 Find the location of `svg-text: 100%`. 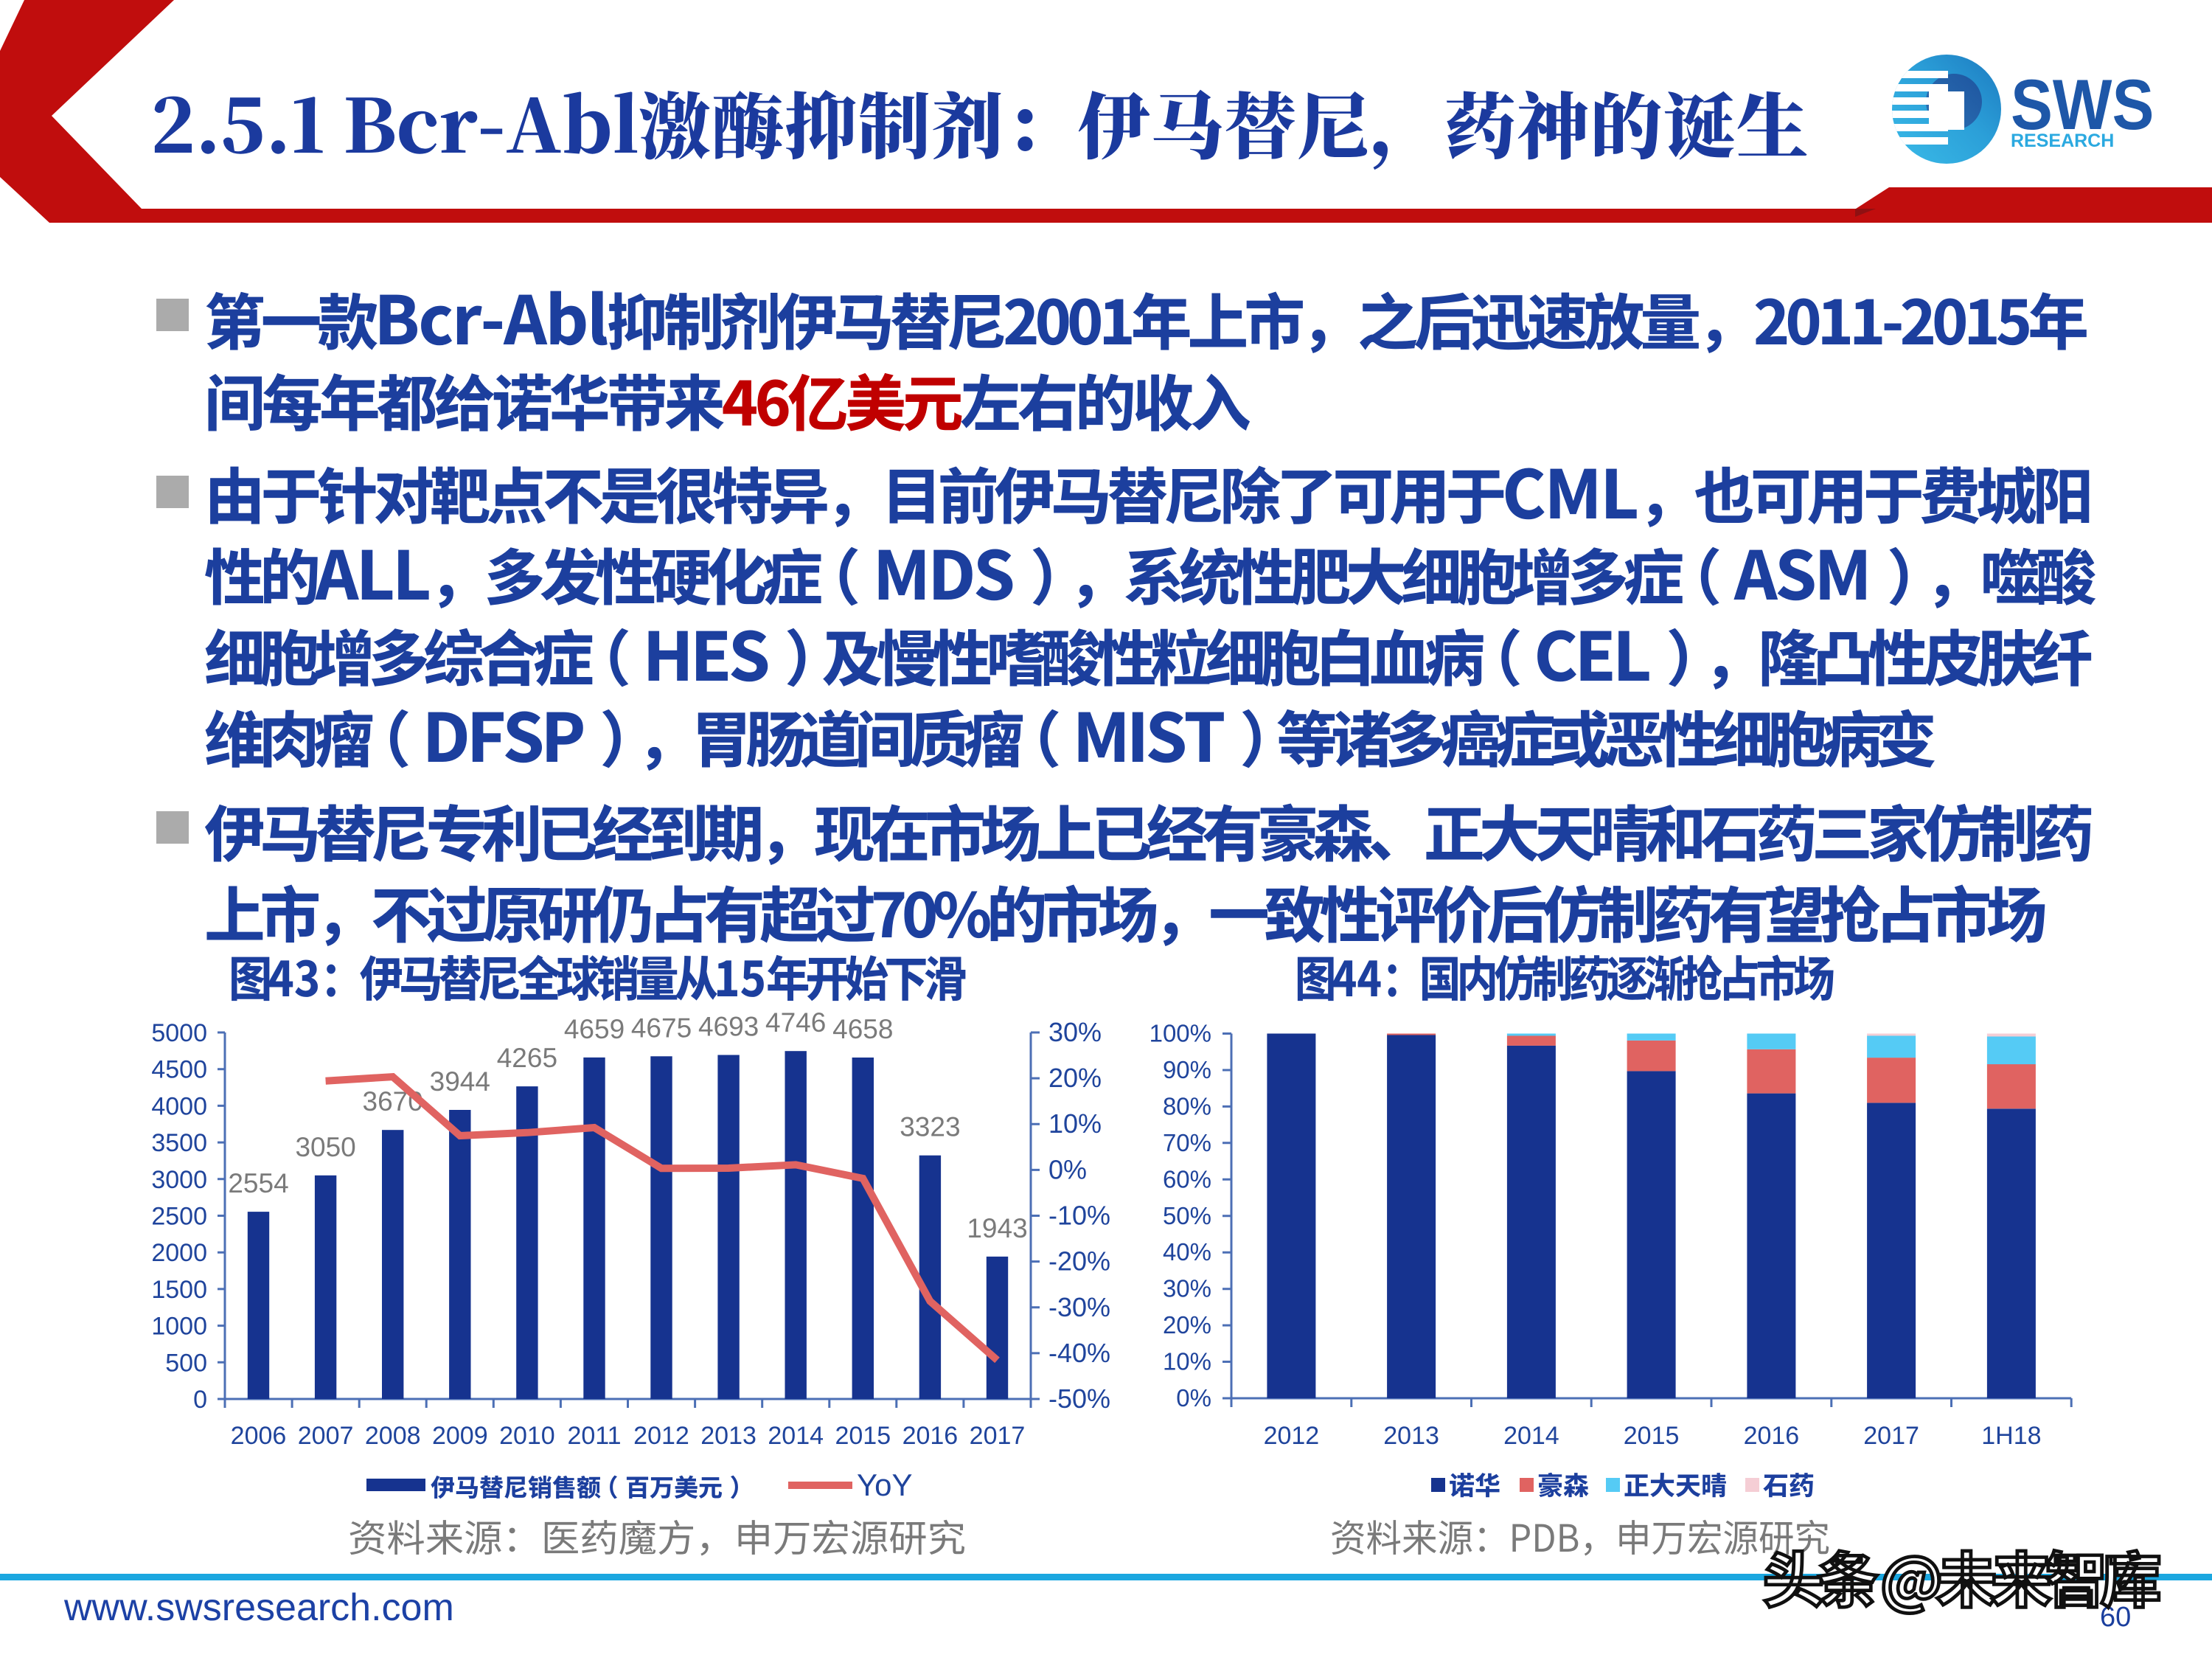

svg-text: 100% is located at coordinates (1180, 1033).